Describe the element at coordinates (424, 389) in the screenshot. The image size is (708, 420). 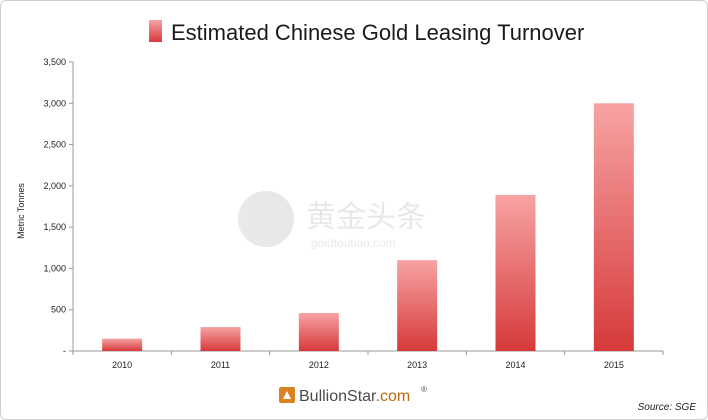
I see `brand-registered: ®` at that location.